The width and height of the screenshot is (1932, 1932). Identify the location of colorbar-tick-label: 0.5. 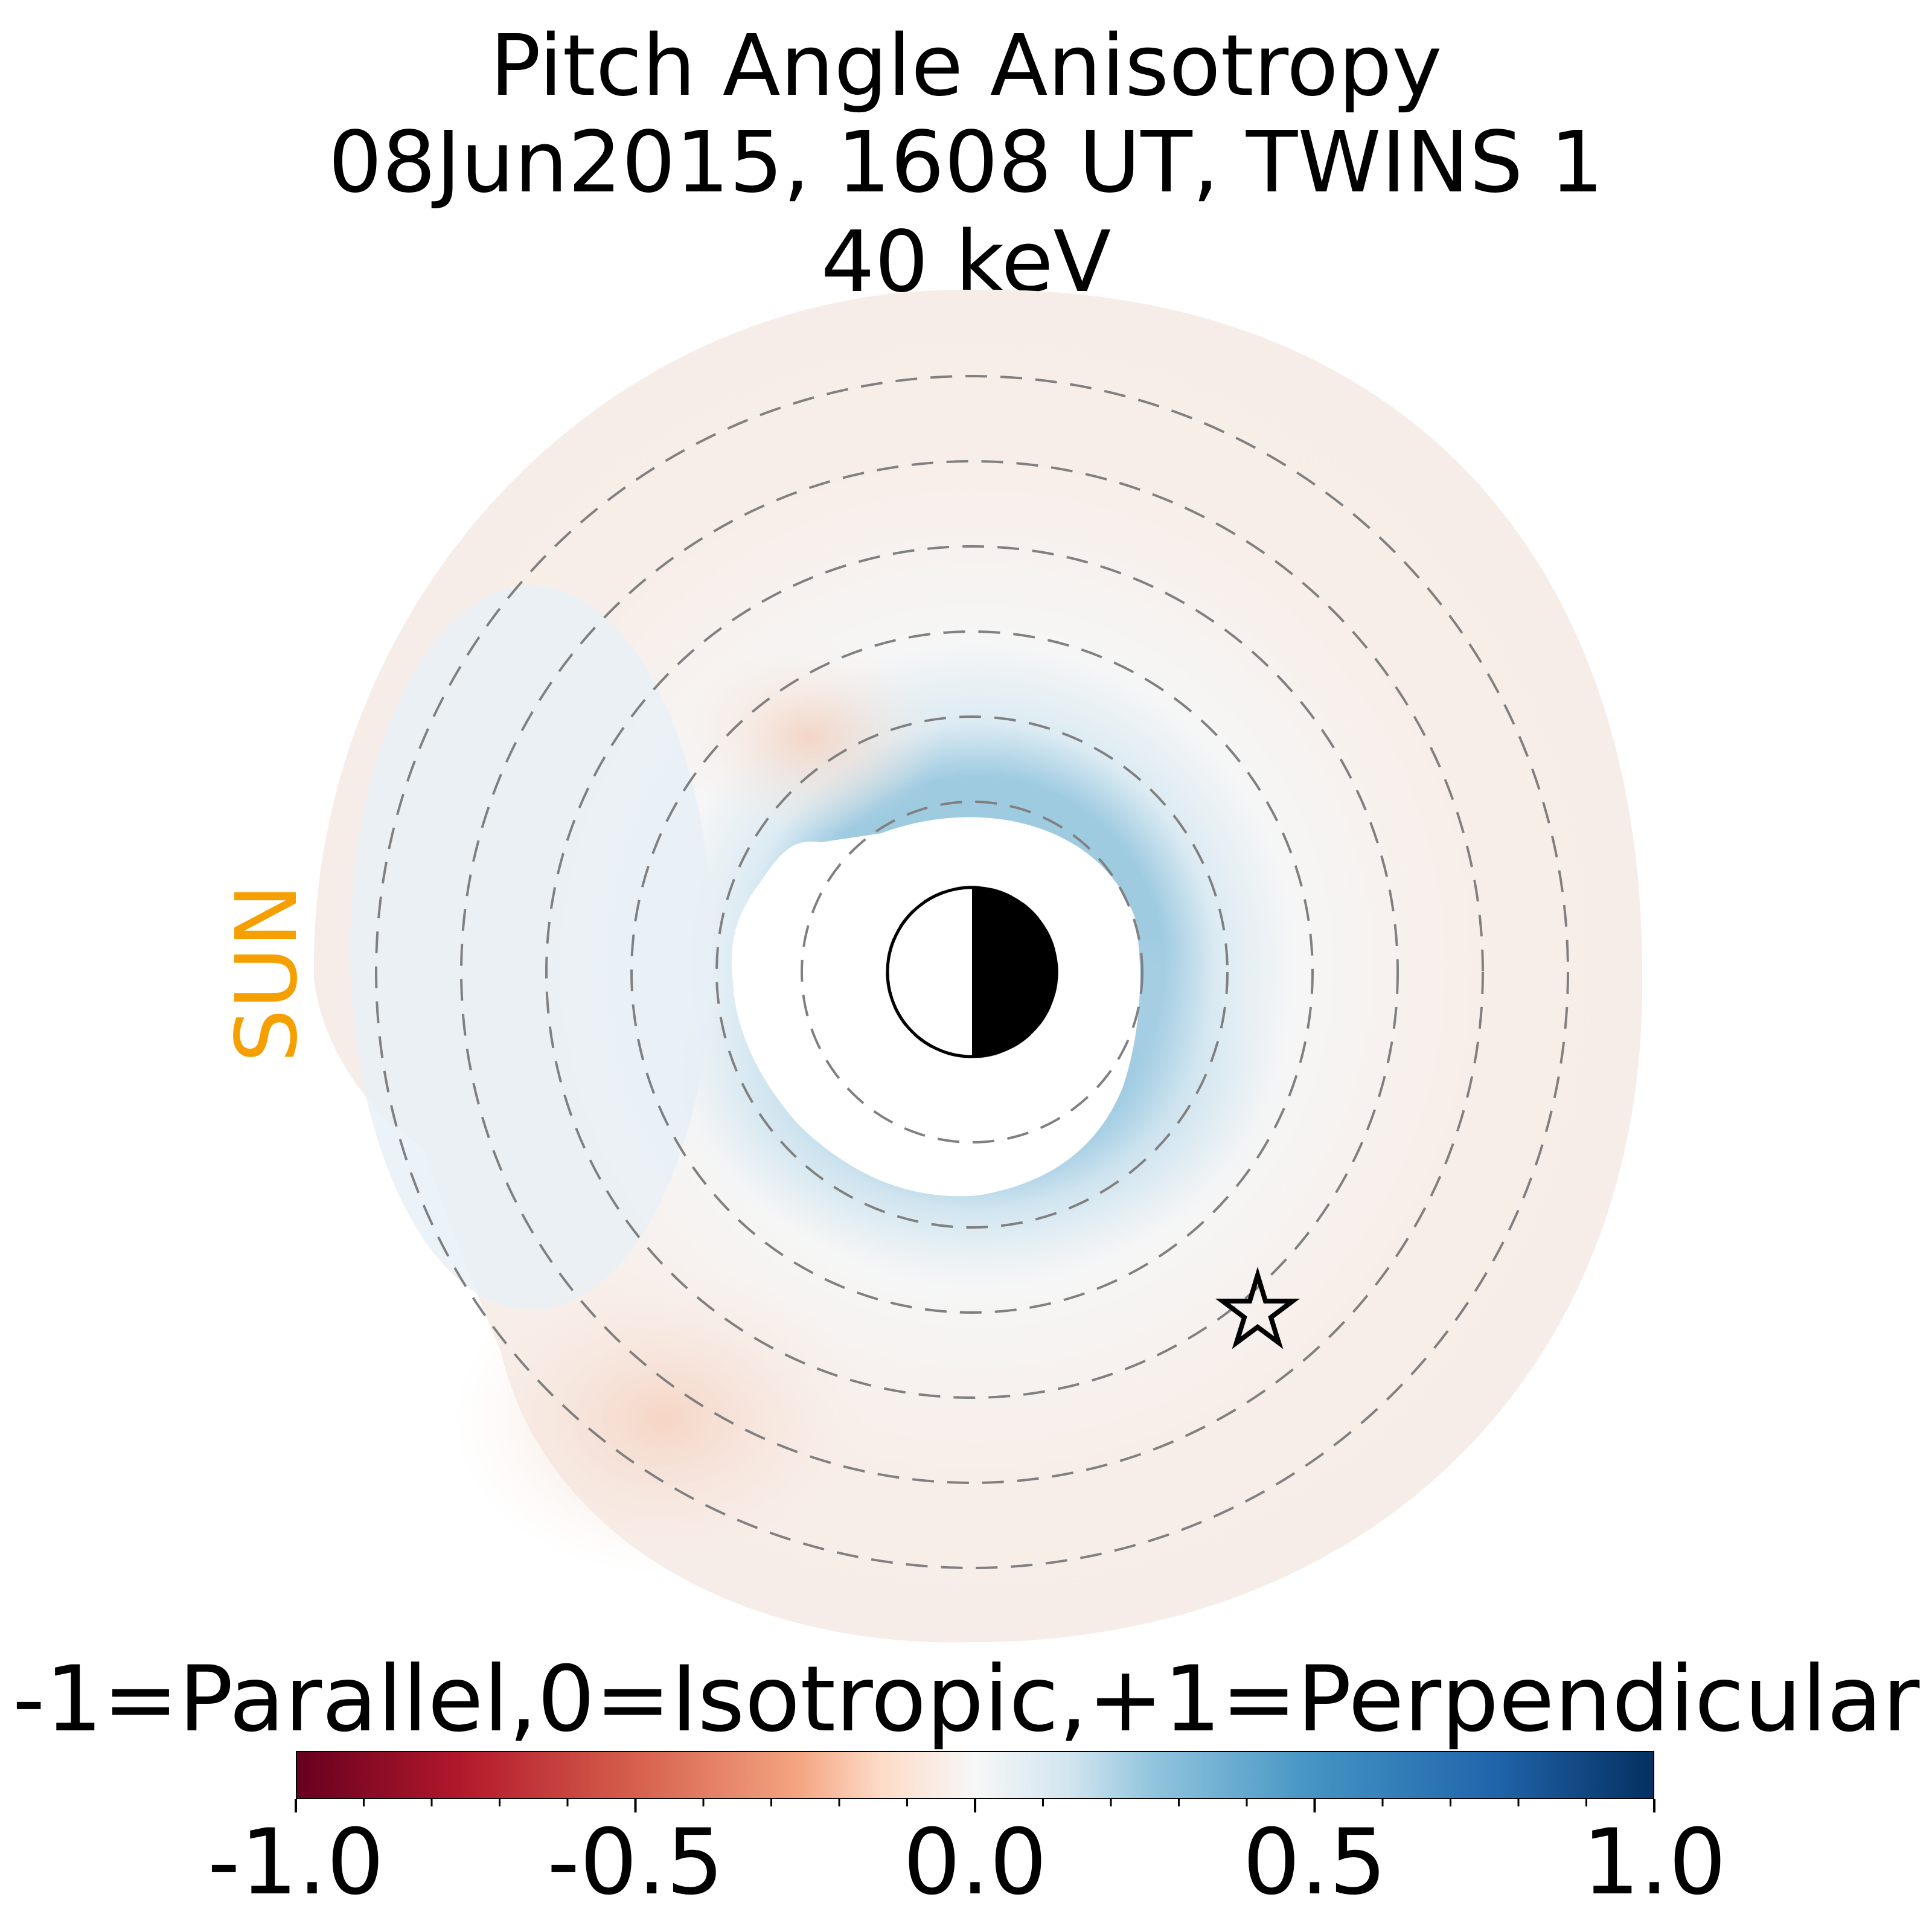
(1315, 1863).